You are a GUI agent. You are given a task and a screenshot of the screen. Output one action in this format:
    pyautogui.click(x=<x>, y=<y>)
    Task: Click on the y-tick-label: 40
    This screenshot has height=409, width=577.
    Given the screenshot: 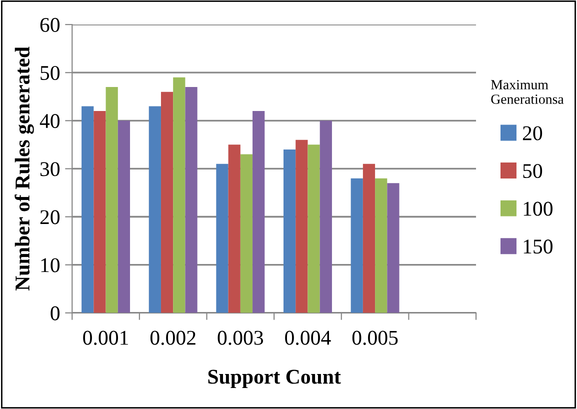 What is the action you would take?
    pyautogui.click(x=50, y=121)
    